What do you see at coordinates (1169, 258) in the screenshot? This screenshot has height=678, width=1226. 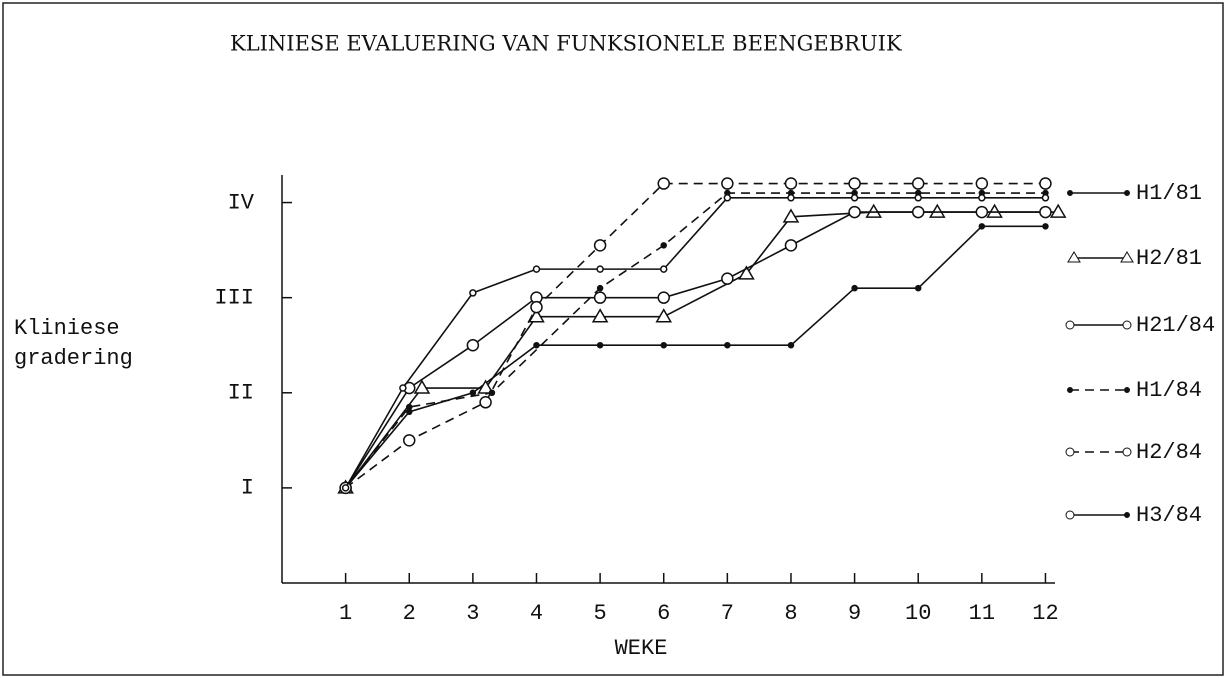 I see `legend-label: H2/81` at bounding box center [1169, 258].